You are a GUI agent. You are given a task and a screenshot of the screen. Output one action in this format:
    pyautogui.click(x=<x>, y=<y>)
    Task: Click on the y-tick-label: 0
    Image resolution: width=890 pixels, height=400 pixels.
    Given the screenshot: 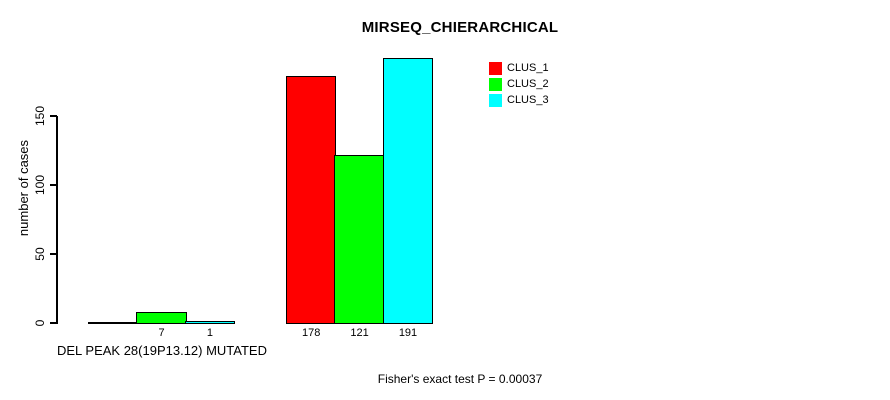 What is the action you would take?
    pyautogui.click(x=40, y=323)
    